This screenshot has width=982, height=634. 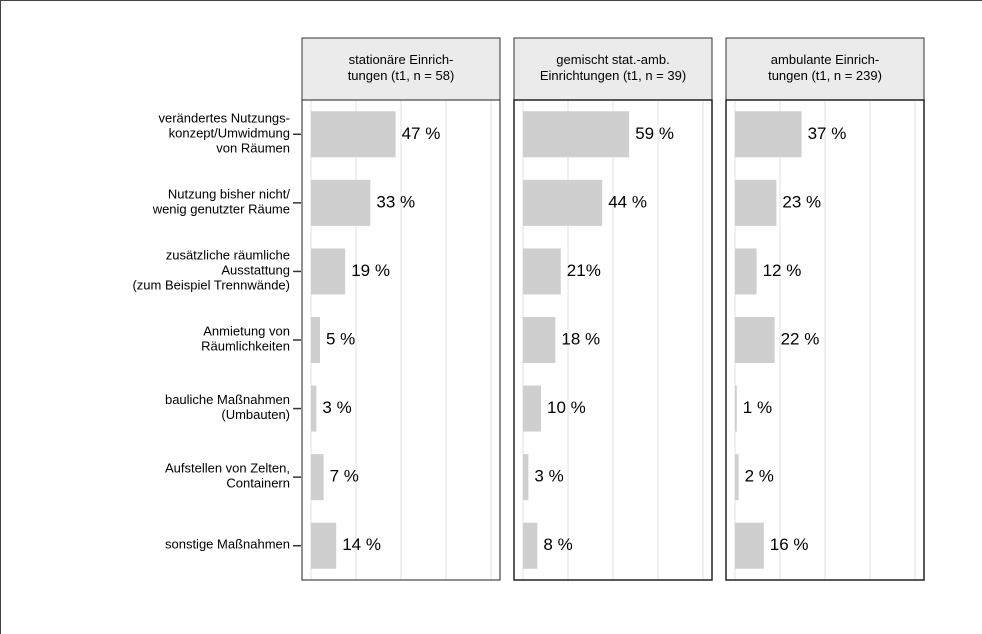 What do you see at coordinates (759, 476) in the screenshot?
I see `value-label: 2 %` at bounding box center [759, 476].